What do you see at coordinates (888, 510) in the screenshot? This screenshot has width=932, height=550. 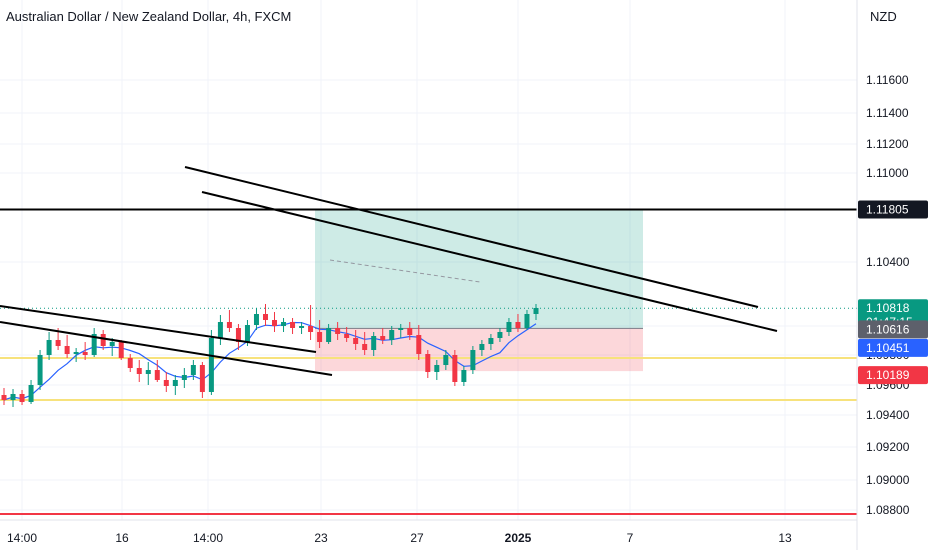 I see `y-tick-label: 1.08800` at bounding box center [888, 510].